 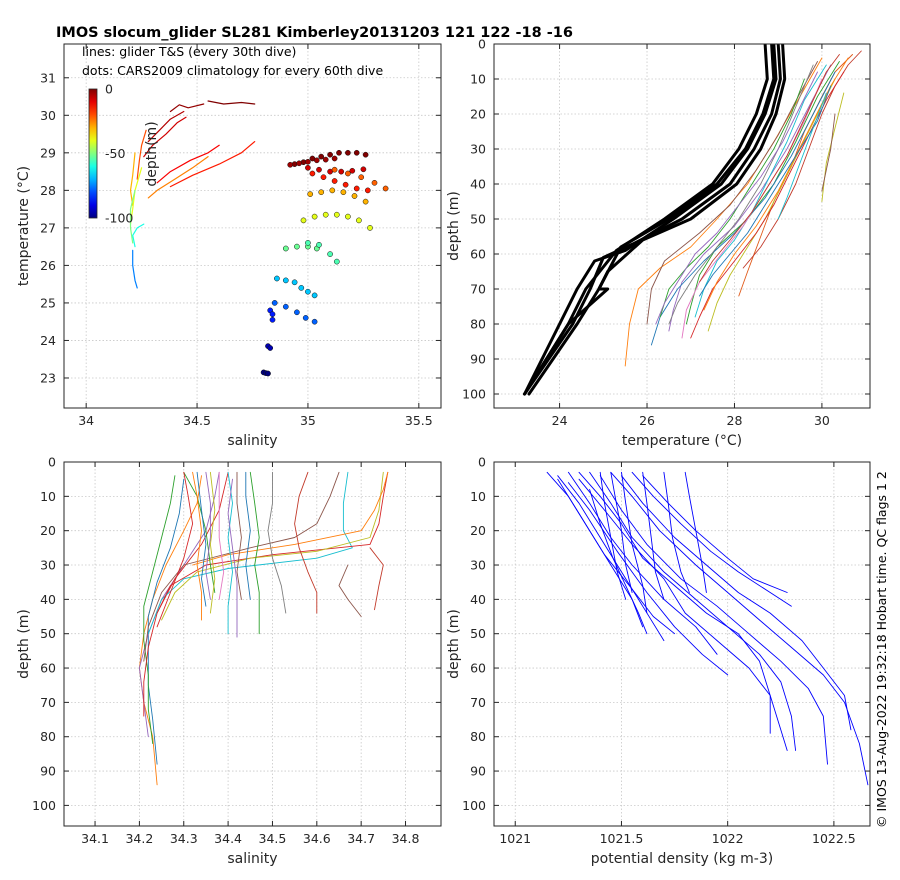 What do you see at coordinates (273, 838) in the screenshot?
I see `x-tick-label: 34.5` at bounding box center [273, 838].